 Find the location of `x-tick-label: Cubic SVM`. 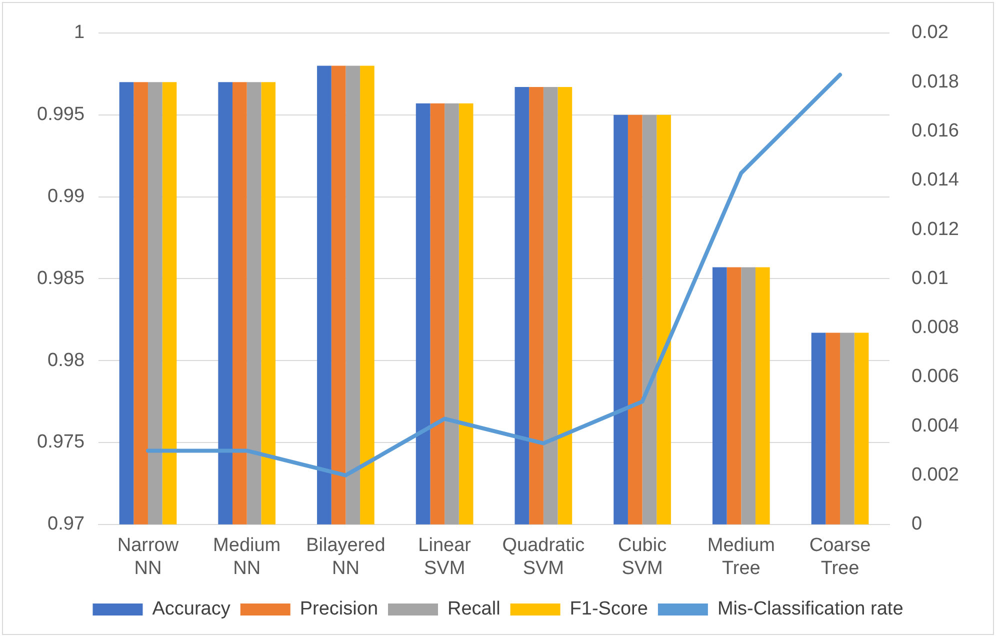

x-tick-label: Cubic SVM is located at coordinates (642, 557).